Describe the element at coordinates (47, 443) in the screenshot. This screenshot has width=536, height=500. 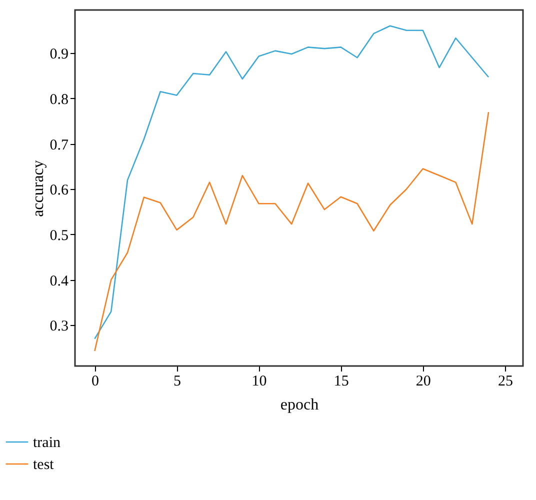
I see `legend-label: train` at that location.